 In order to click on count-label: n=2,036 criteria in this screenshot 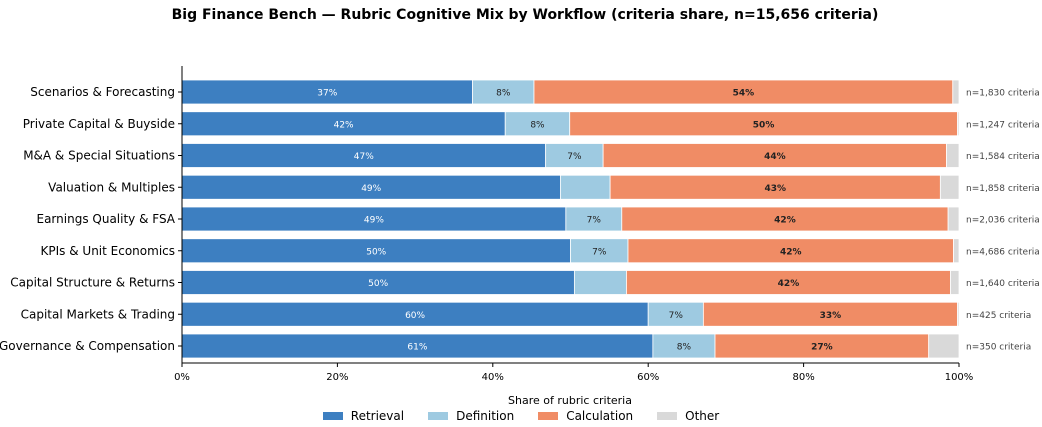, I will do `click(1003, 221)`.